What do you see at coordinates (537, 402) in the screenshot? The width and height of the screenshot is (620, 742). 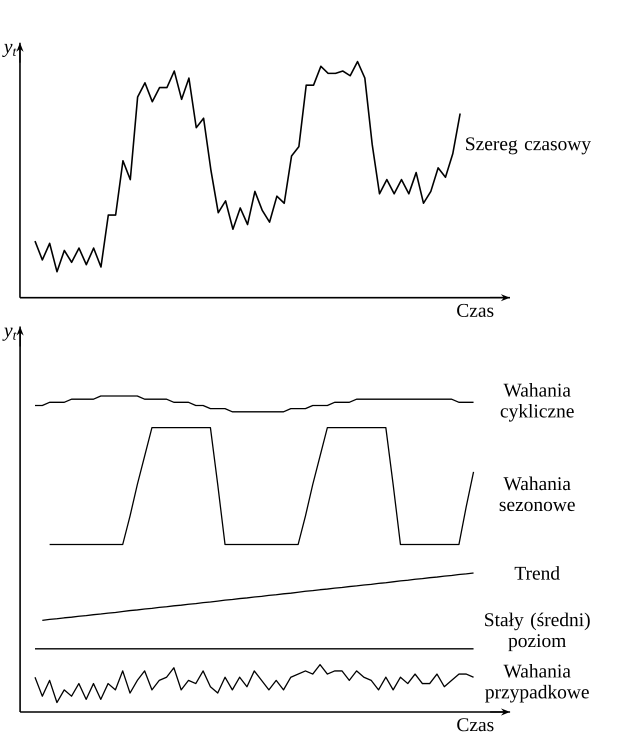 I see `series-label: Wahania cykliczne` at bounding box center [537, 402].